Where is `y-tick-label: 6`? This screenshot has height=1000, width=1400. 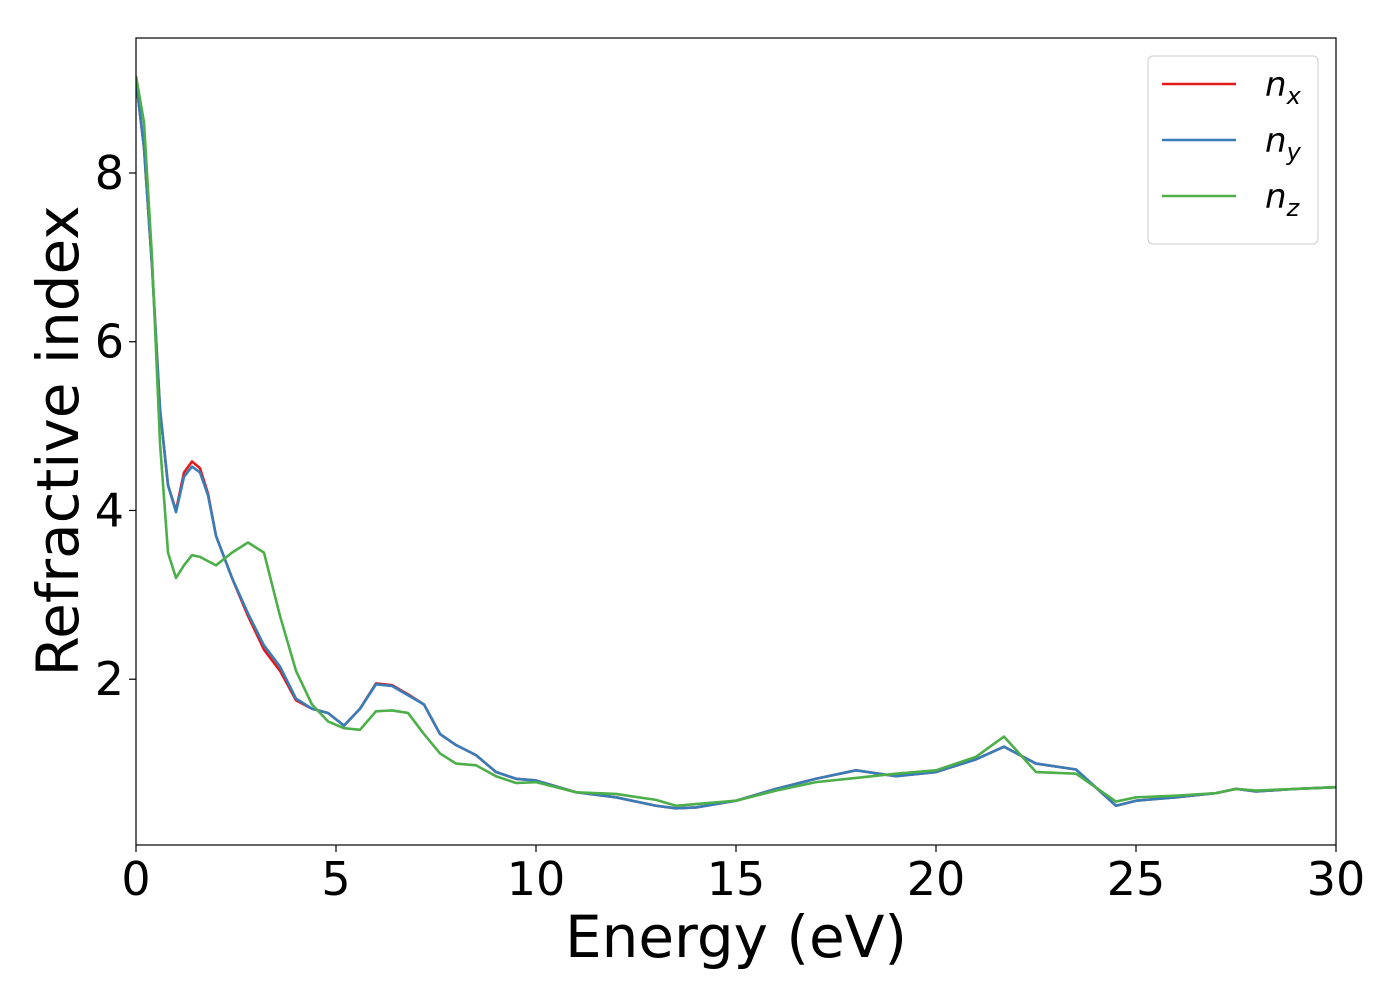 y-tick-label: 6 is located at coordinates (109, 342).